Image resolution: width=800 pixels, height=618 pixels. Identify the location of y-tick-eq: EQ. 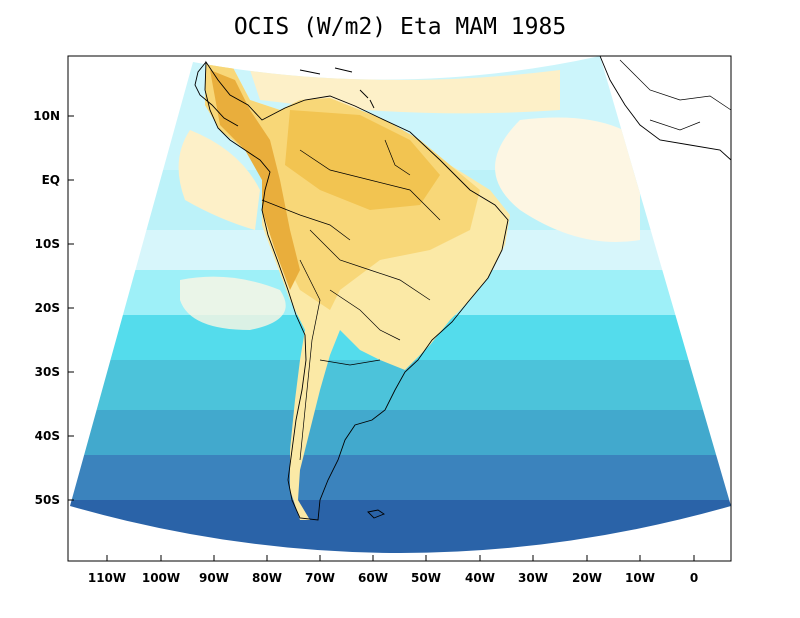
(51, 180).